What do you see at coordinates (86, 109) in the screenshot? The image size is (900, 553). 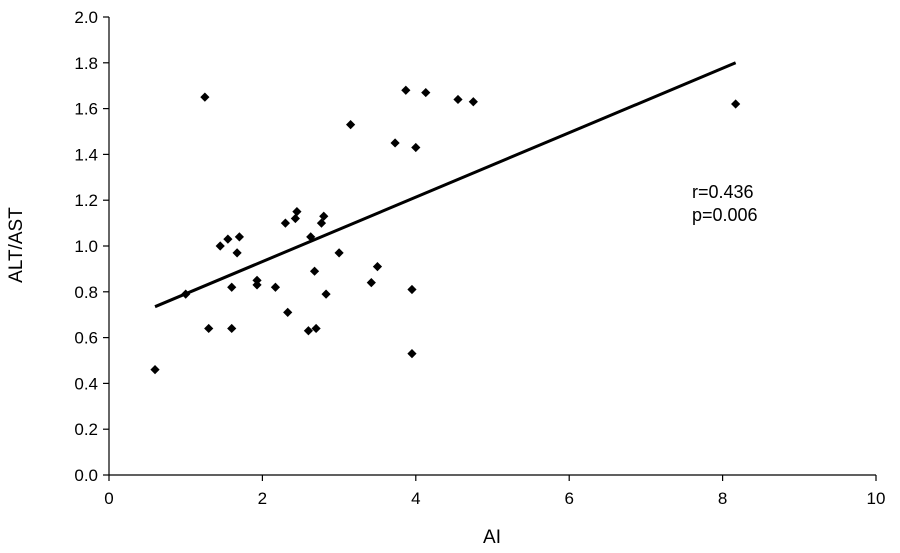 I see `y-tick-label: 1.6` at bounding box center [86, 109].